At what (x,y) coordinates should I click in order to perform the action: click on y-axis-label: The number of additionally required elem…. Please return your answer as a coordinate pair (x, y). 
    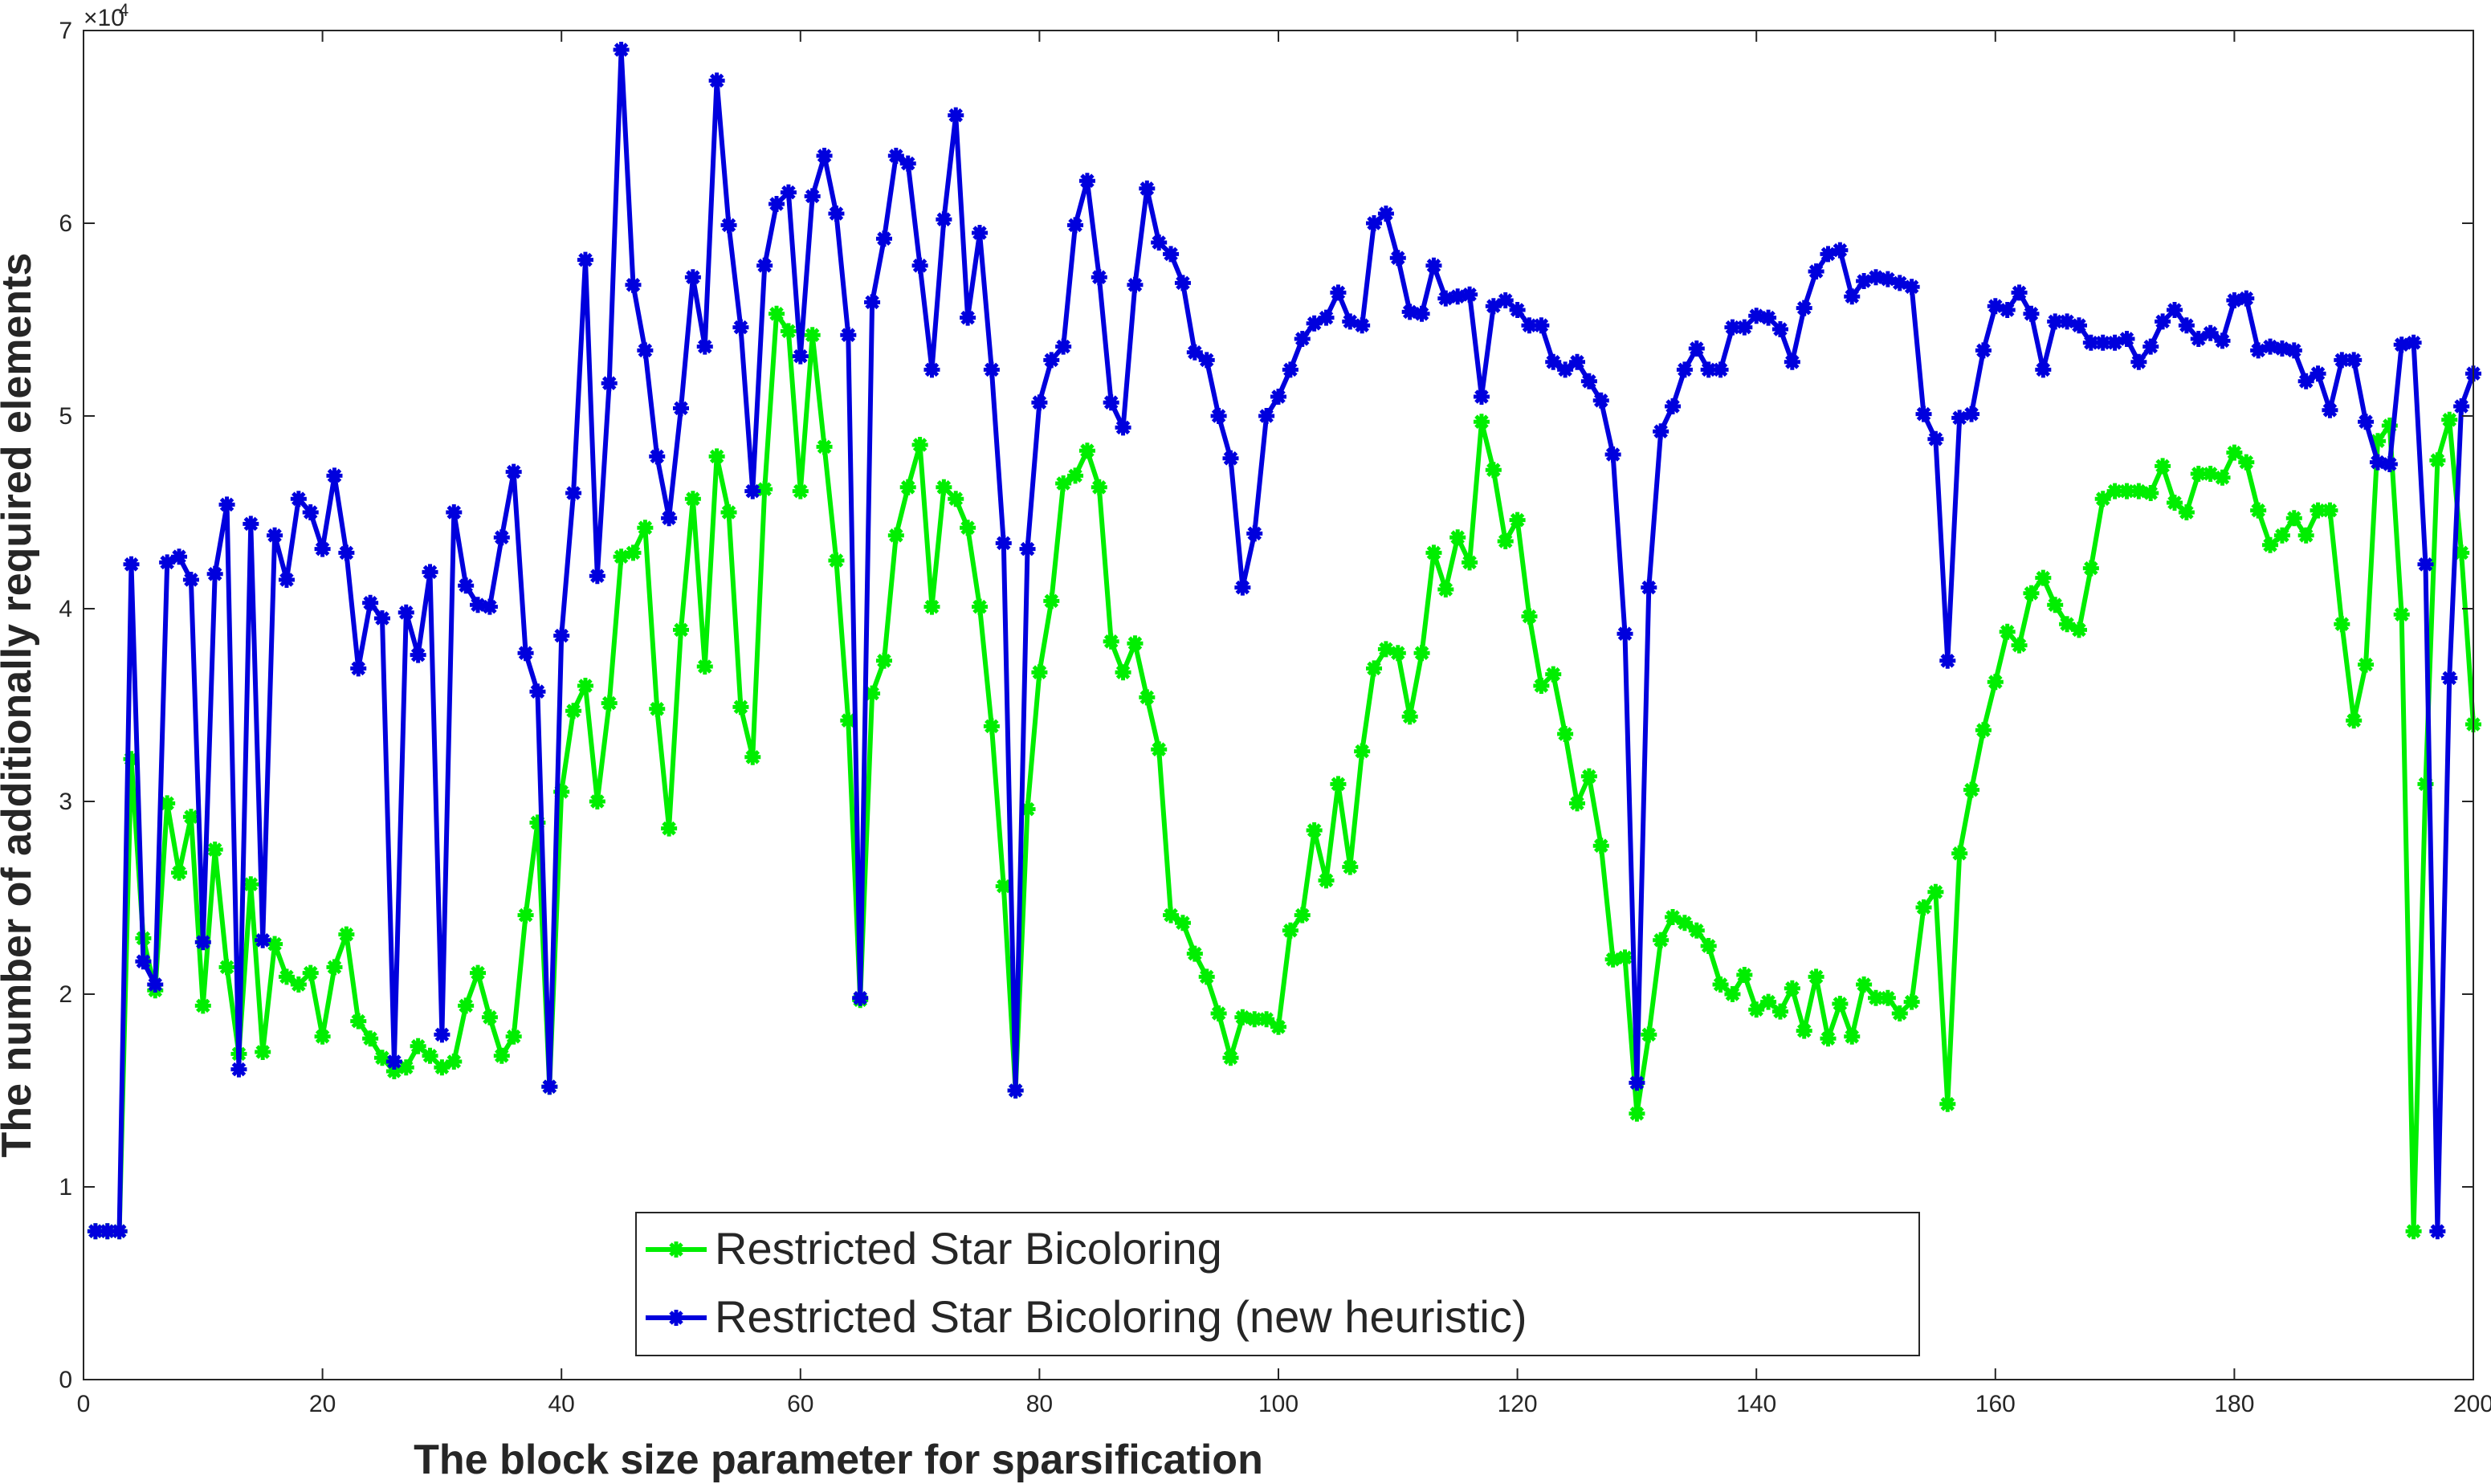
    Looking at the image, I should click on (20, 705).